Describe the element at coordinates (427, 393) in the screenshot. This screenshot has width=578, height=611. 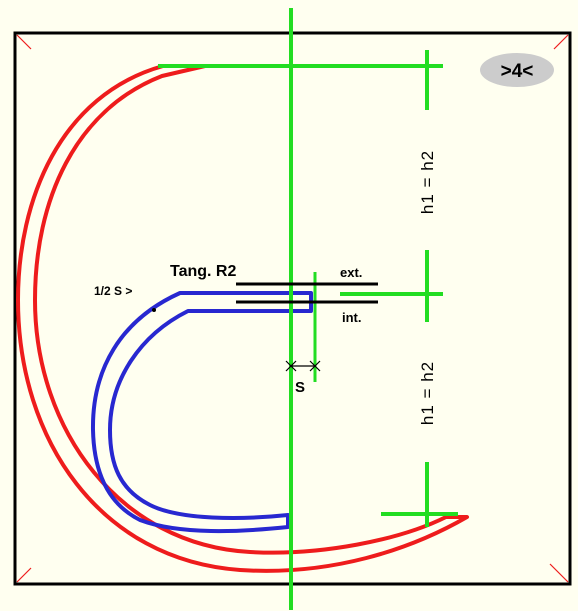
I see `lower-dimension-label: h1 = h2` at that location.